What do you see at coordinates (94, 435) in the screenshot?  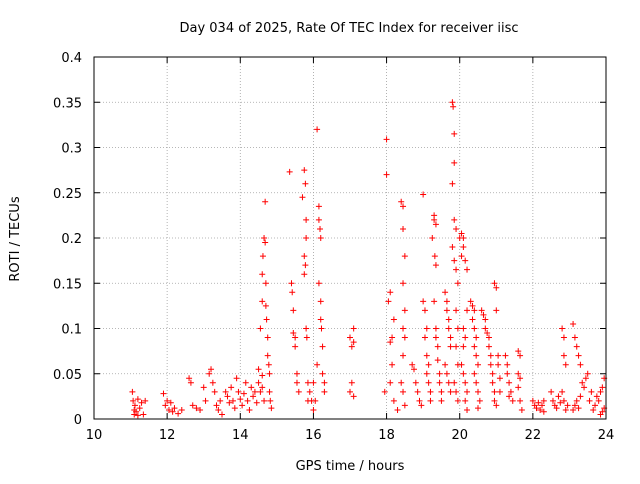 I see `x-tick-label: 10` at bounding box center [94, 435].